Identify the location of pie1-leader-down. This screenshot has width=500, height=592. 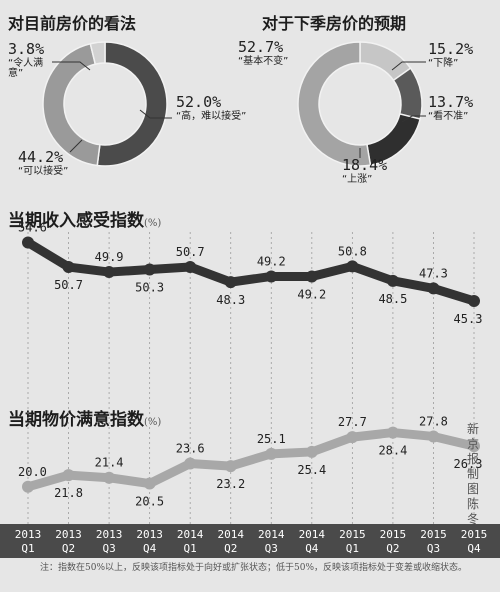
(408, 66).